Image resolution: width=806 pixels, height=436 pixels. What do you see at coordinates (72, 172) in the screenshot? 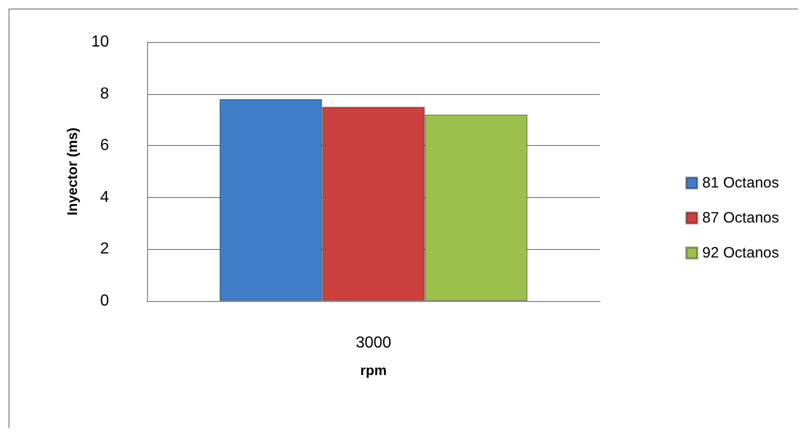
I see `y-axis-title: Inyector (ms)` at bounding box center [72, 172].